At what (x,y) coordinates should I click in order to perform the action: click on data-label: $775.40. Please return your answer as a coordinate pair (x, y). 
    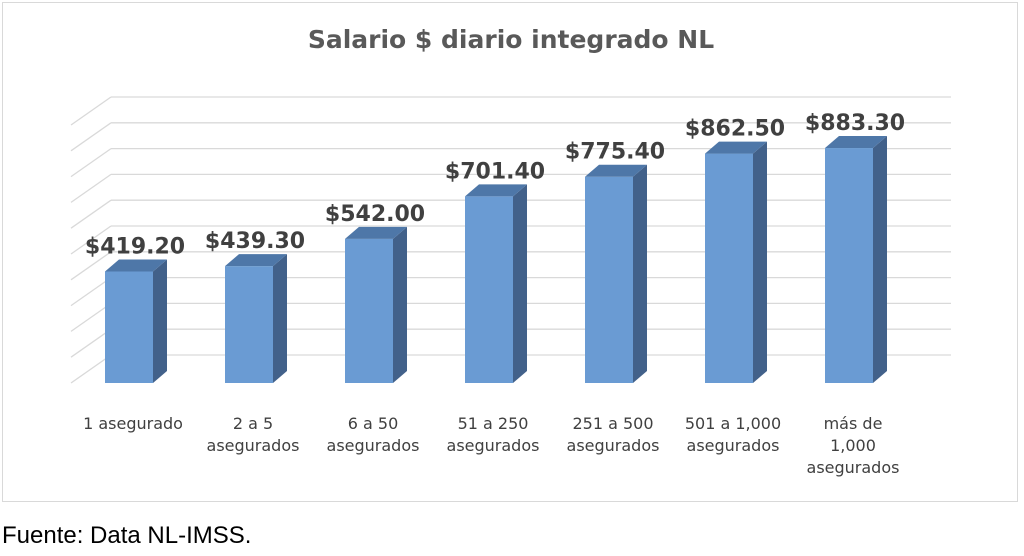
    Looking at the image, I should click on (615, 152).